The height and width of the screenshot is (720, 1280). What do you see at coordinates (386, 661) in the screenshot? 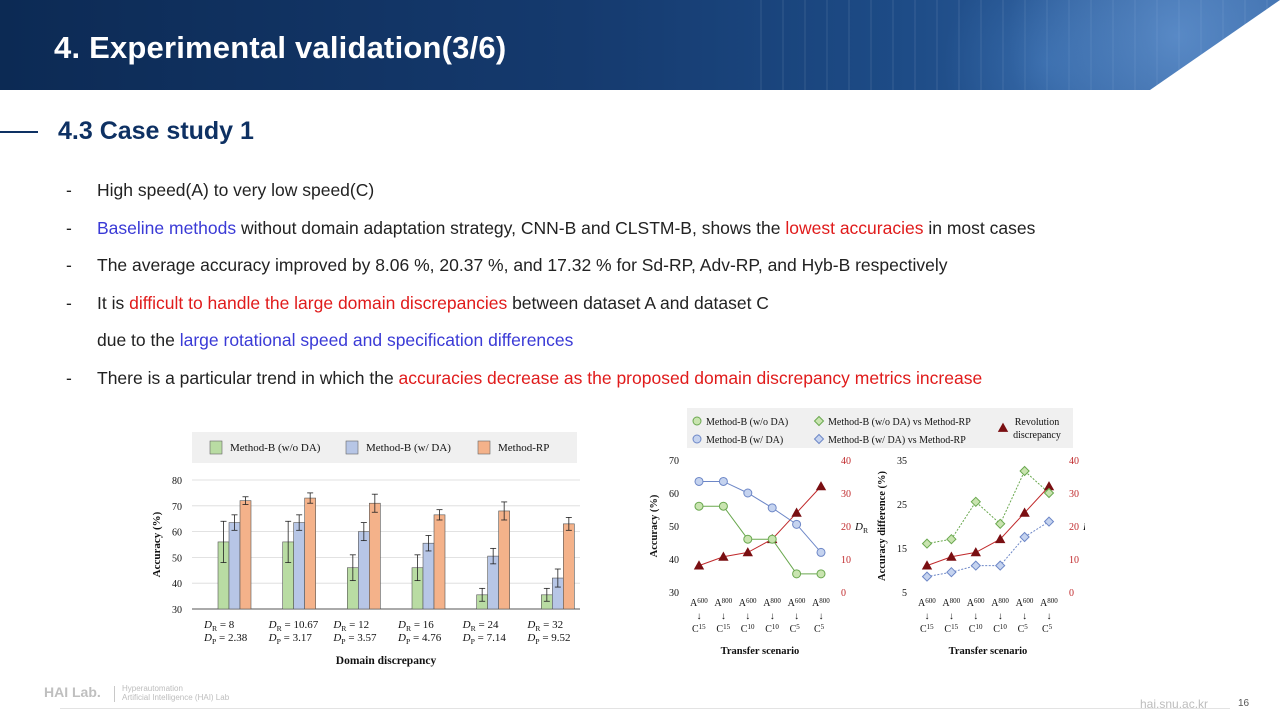
I see `x-axis-label: Domain discrepancy` at bounding box center [386, 661].